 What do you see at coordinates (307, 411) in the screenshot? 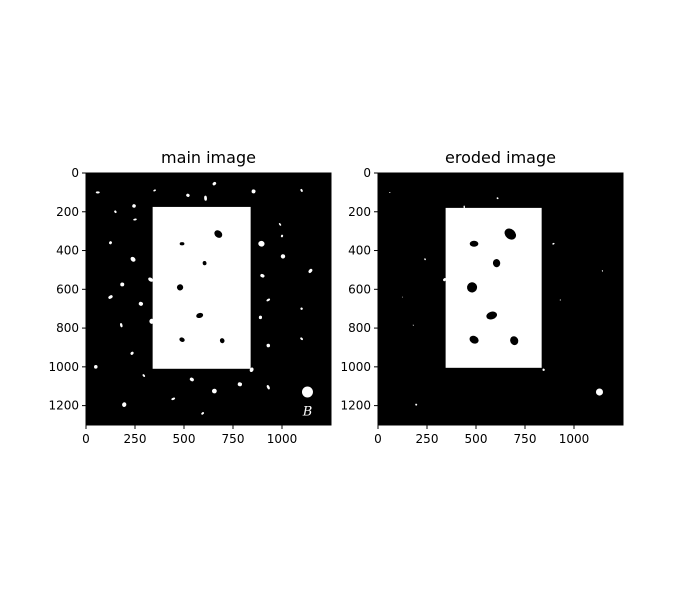
I see `annotation-label: B` at bounding box center [307, 411].